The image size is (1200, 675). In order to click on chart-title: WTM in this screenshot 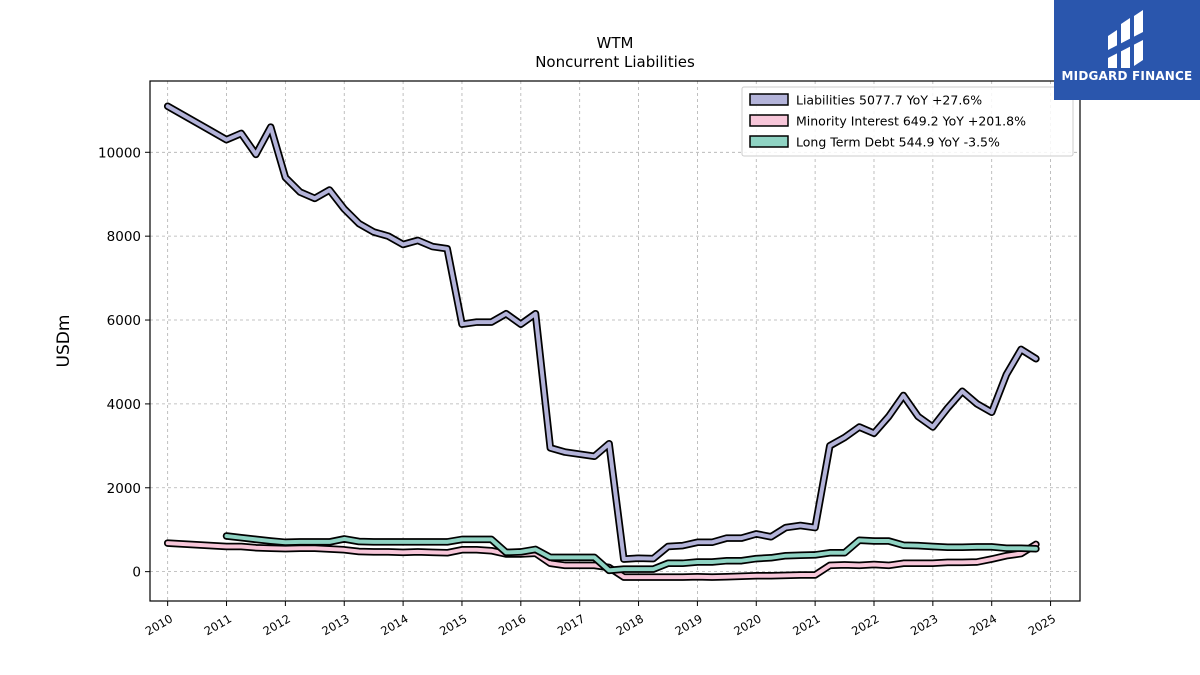, I will do `click(615, 43)`.